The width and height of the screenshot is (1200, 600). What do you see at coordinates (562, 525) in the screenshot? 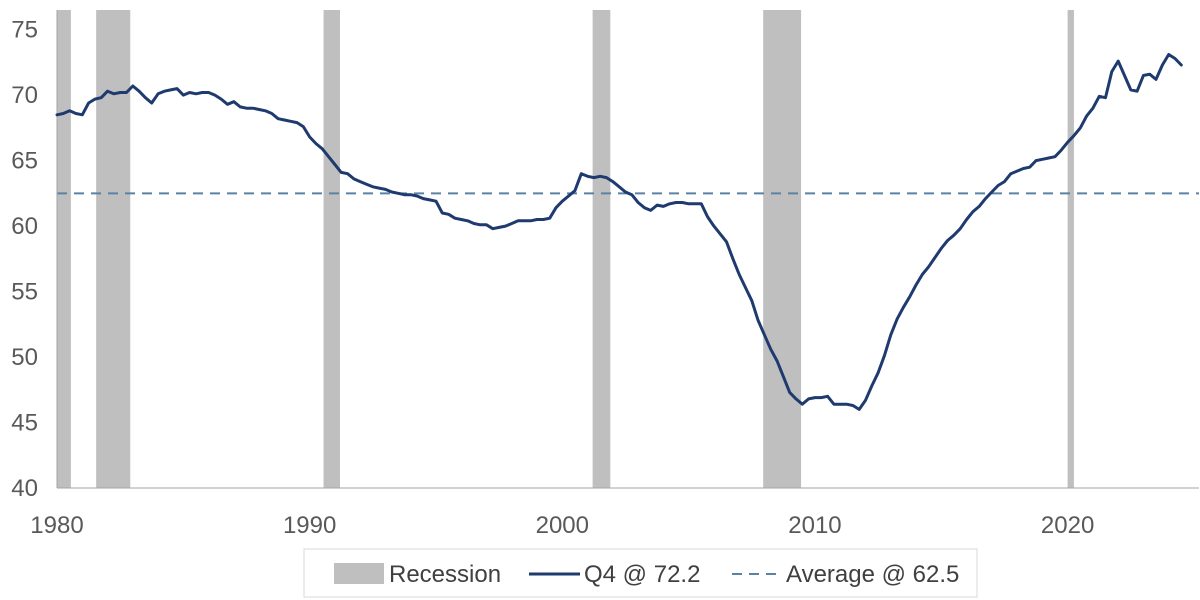
I see `x-tick-label-2000: 2000` at bounding box center [562, 525].